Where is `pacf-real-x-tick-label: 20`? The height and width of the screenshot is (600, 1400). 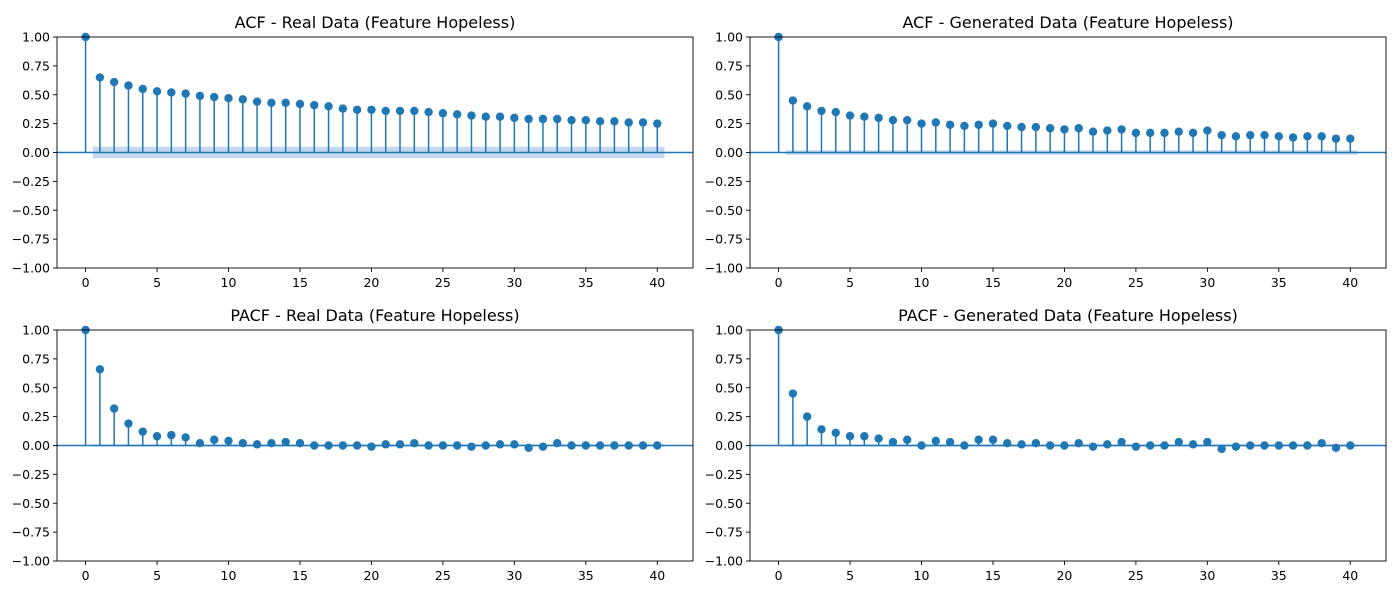 pacf-real-x-tick-label: 20 is located at coordinates (371, 575).